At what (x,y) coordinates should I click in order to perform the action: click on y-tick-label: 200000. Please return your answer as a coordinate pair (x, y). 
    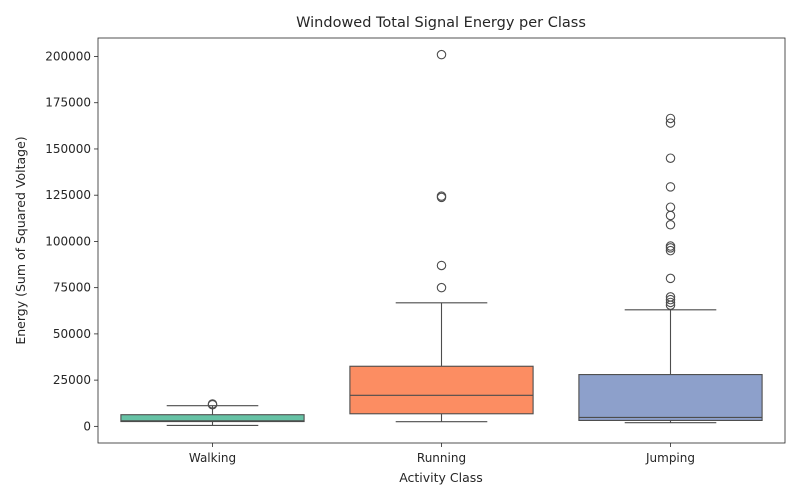
    Looking at the image, I should click on (68, 56).